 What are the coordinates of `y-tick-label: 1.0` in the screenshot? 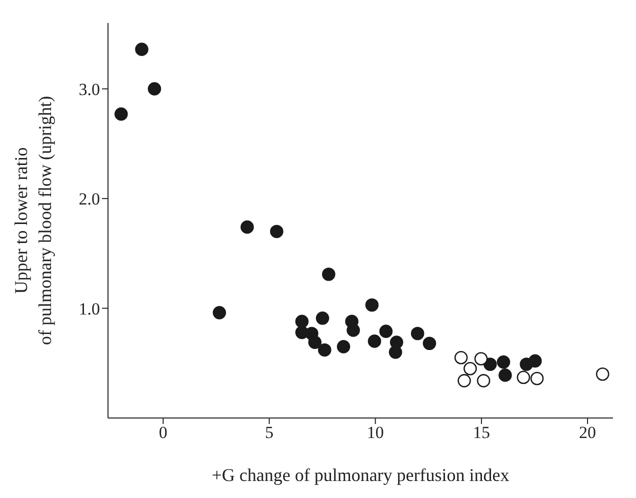 It's located at (89, 308).